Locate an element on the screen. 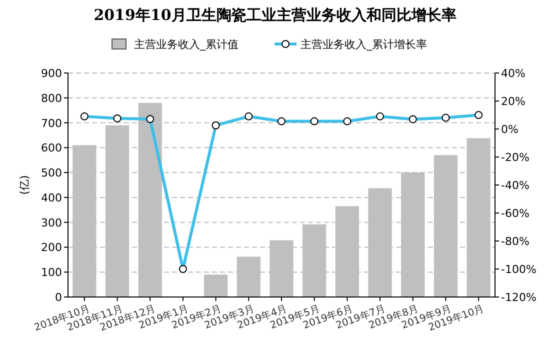  y2-tick-label: -80% is located at coordinates (515, 241).